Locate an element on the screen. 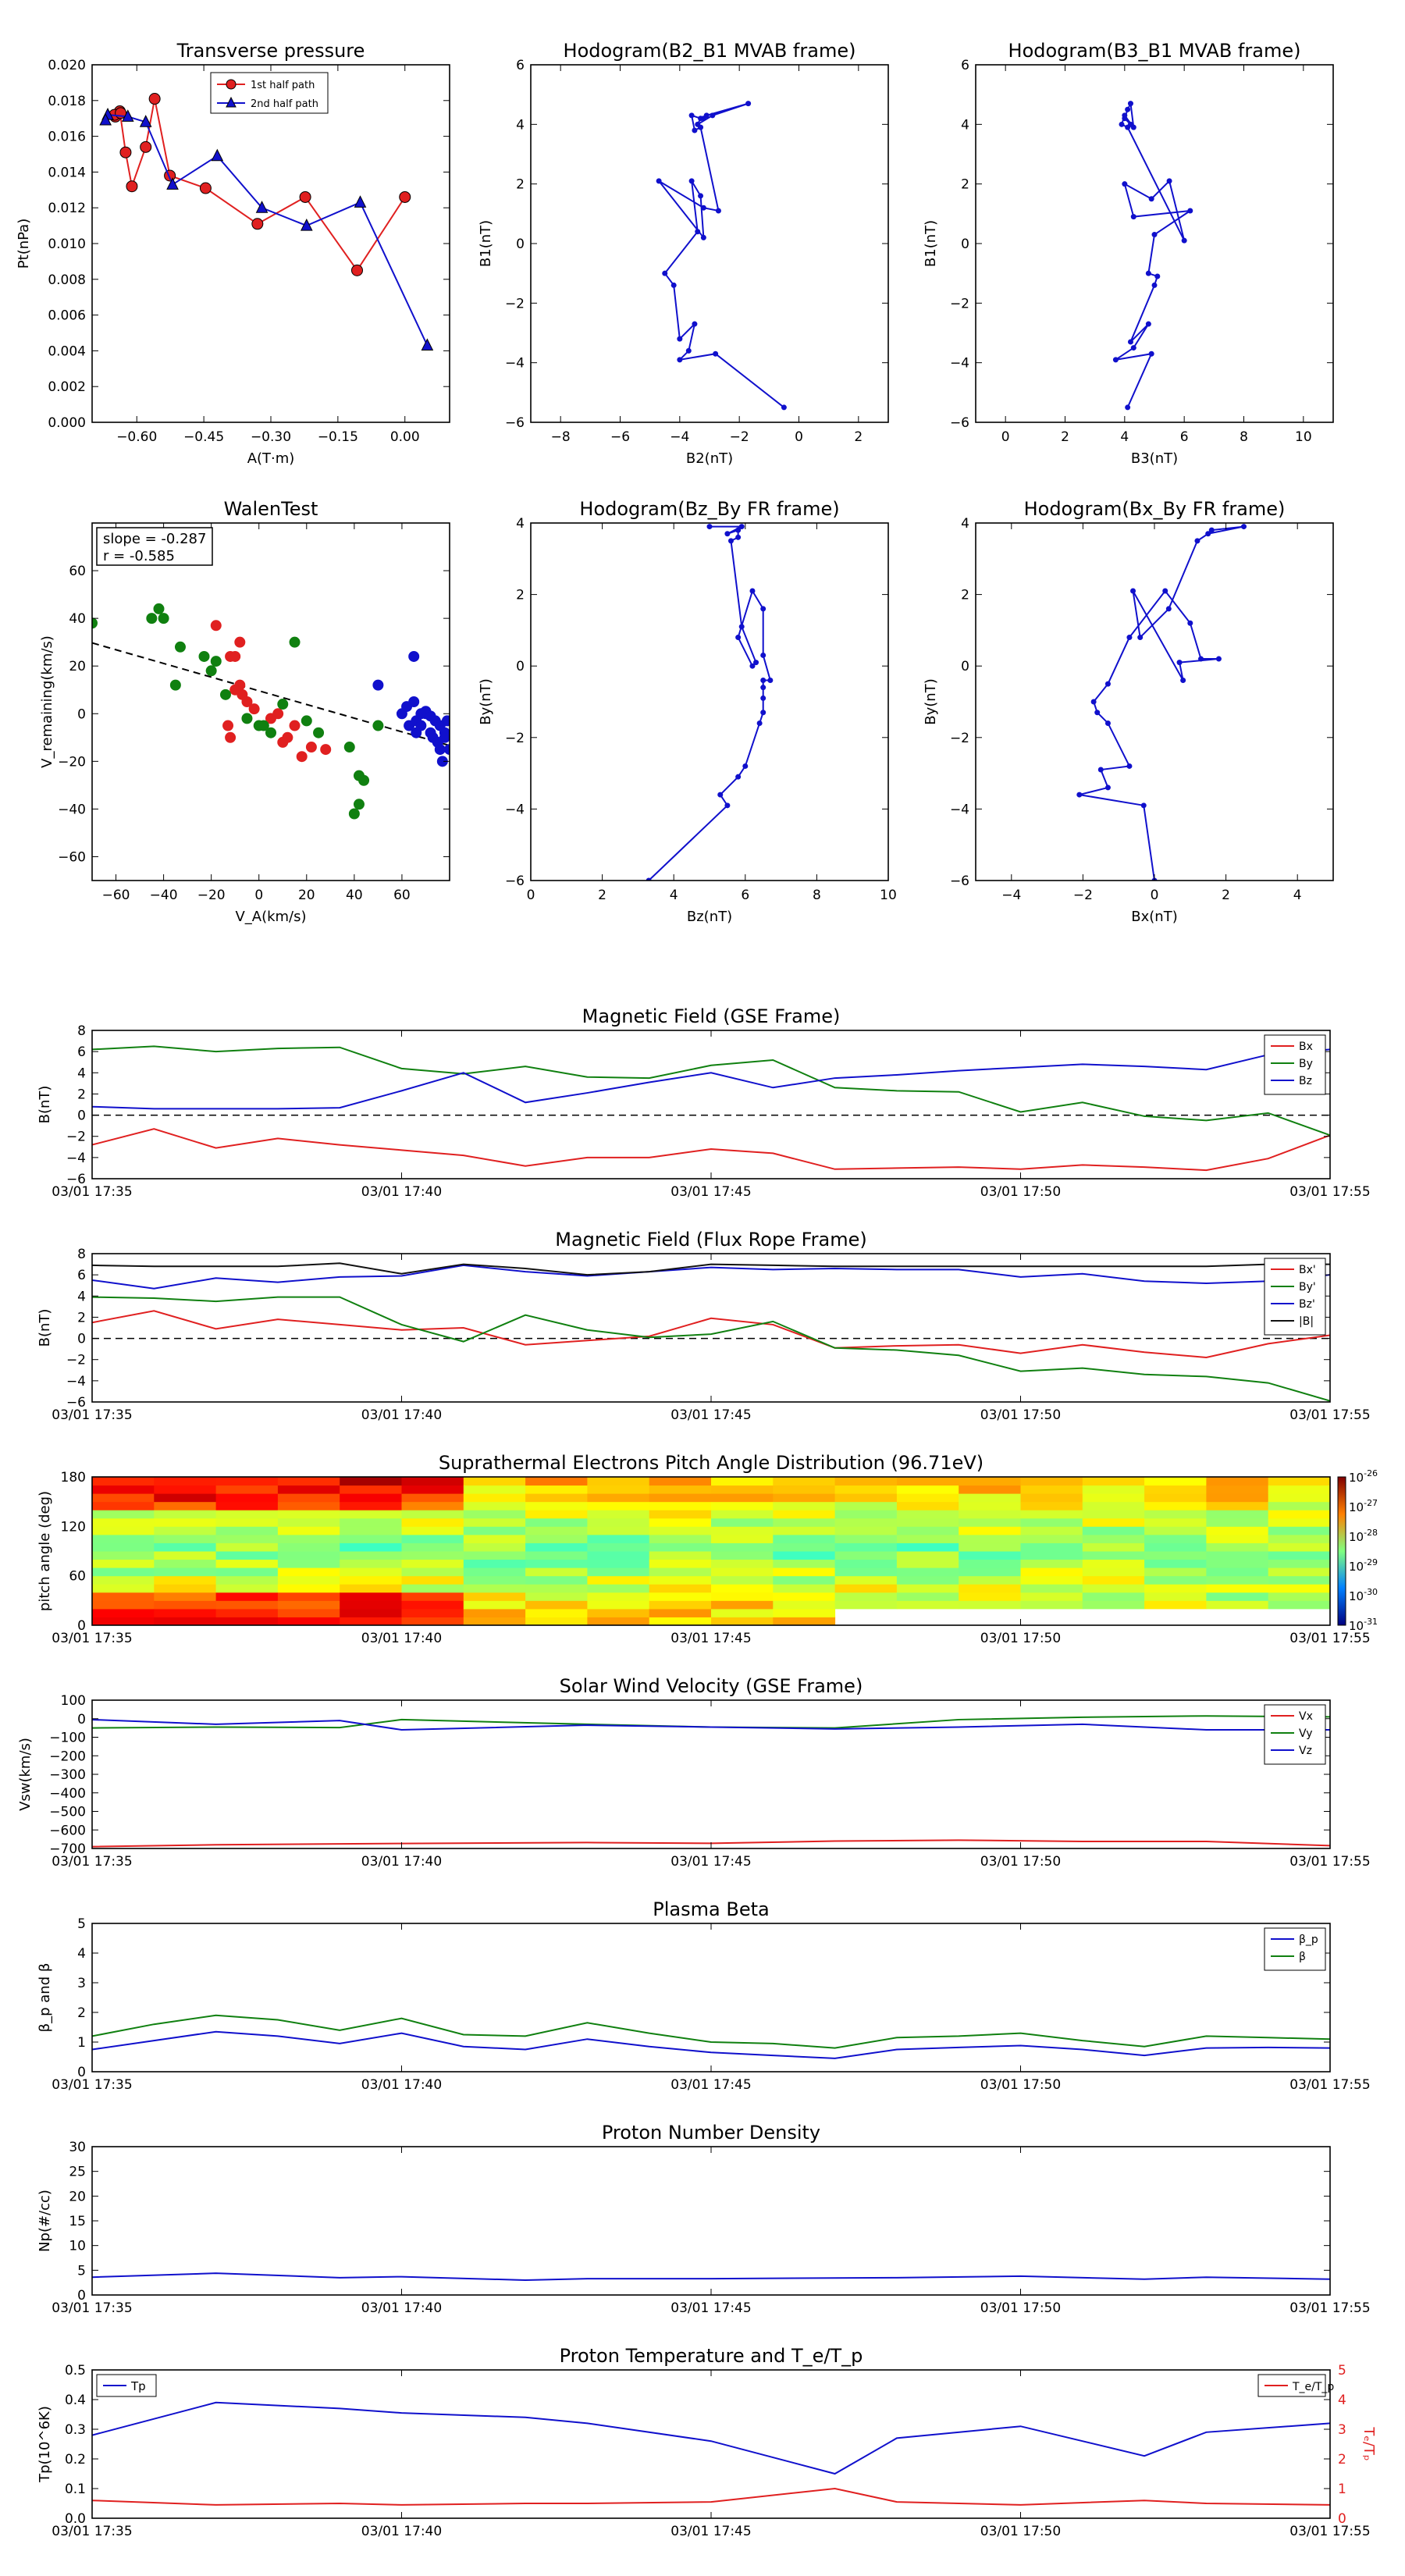 This screenshot has width=1405, height=2576. y-tick-label: 0.5 is located at coordinates (76, 2371).